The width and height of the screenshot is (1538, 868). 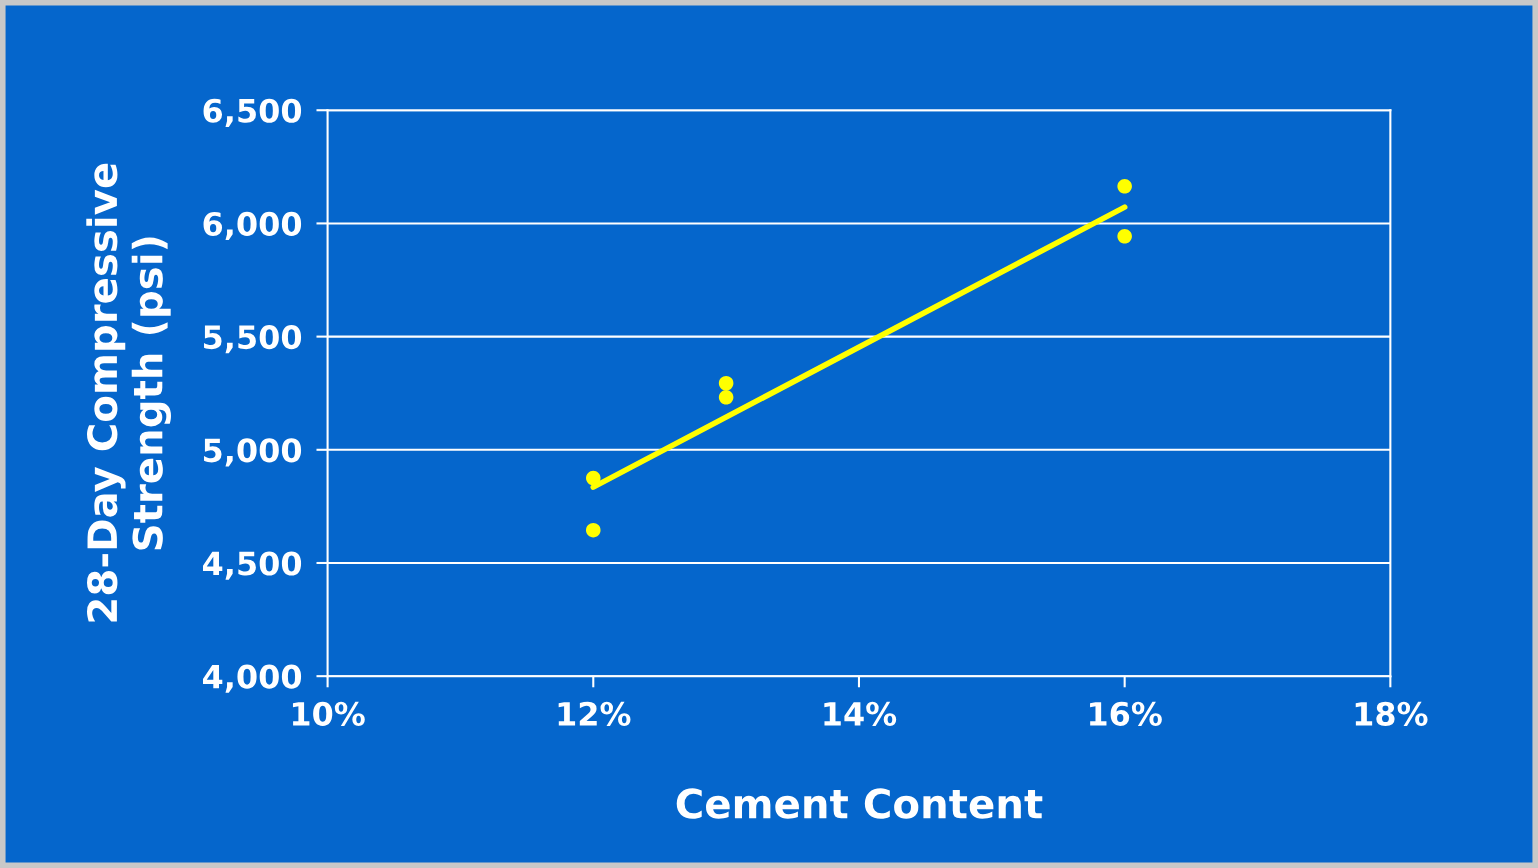 I want to click on y-tick-label: 4,000, so click(x=252, y=678).